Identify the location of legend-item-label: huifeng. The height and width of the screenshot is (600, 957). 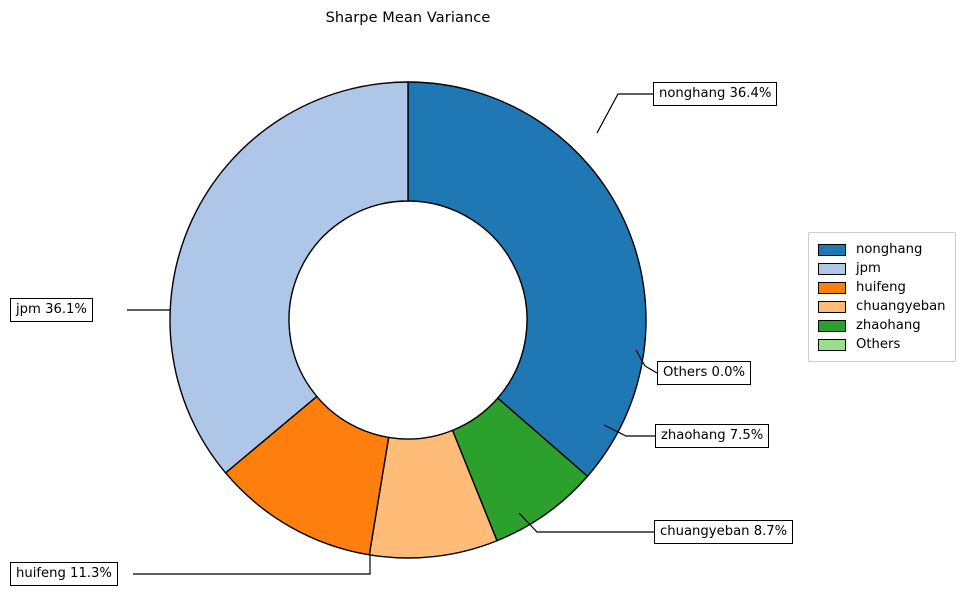
(881, 287).